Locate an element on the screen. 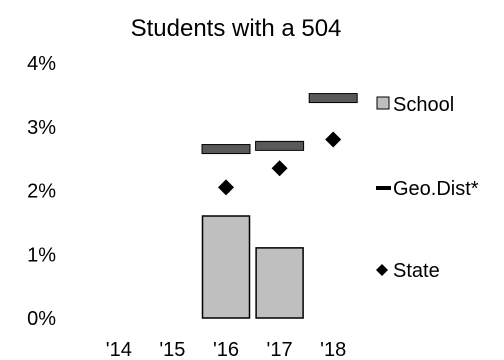 Image resolution: width=504 pixels, height=360 pixels. legend-swatch-school is located at coordinates (383, 103).